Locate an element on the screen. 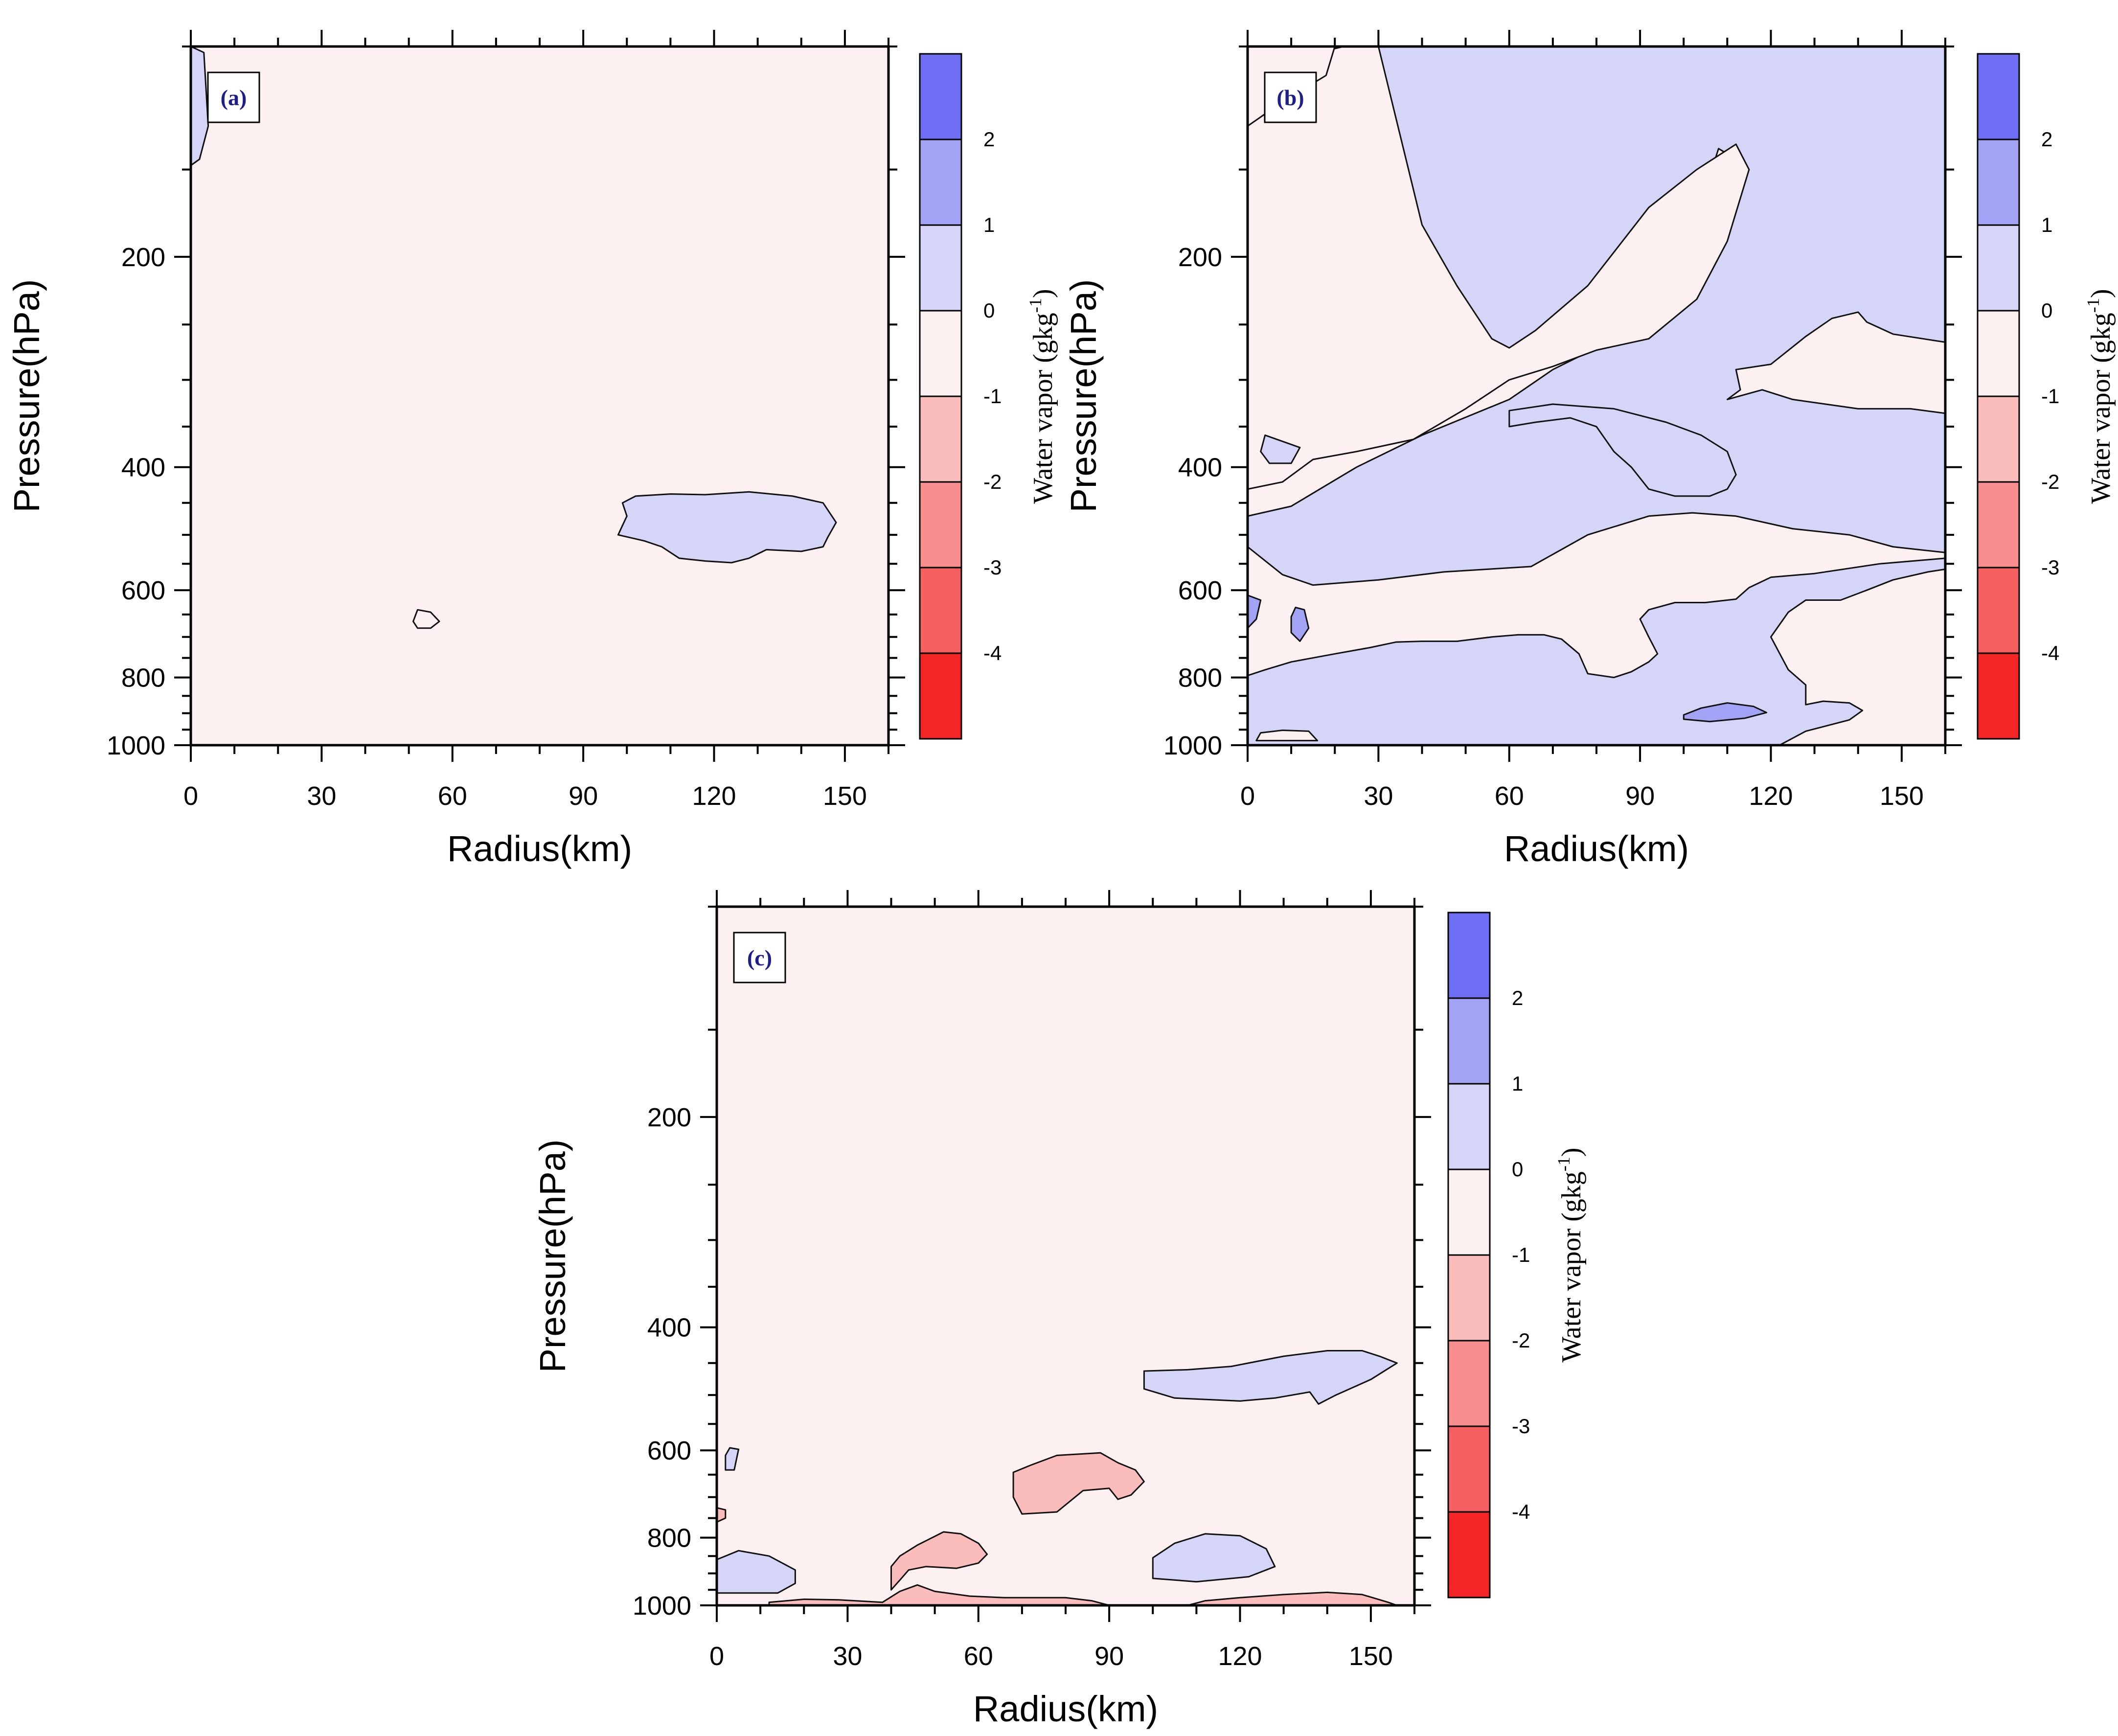  panel-label: (a) is located at coordinates (234, 97).